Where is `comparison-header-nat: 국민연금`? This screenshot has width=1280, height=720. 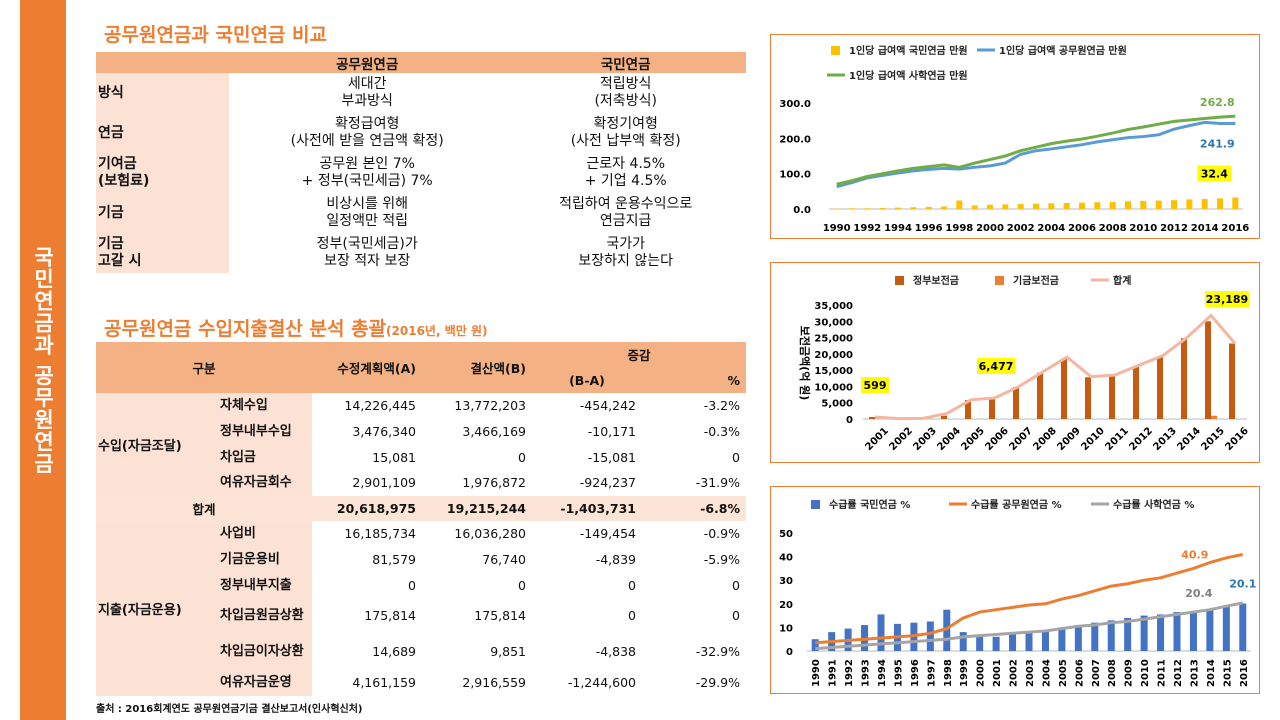 comparison-header-nat: 국민연금 is located at coordinates (625, 62).